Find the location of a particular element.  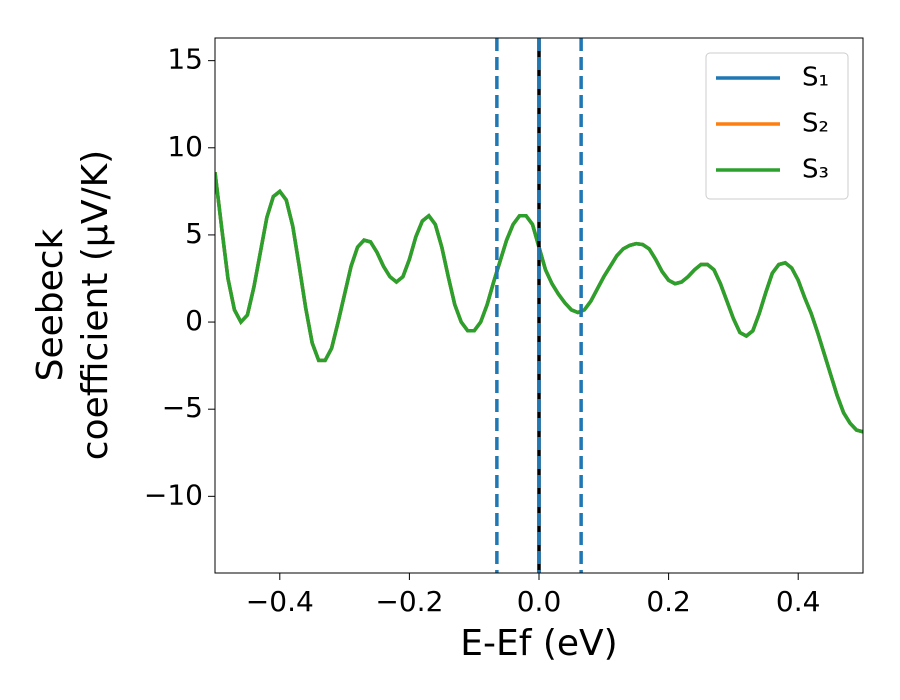

x-tick-label: −0.2 is located at coordinates (409, 601).